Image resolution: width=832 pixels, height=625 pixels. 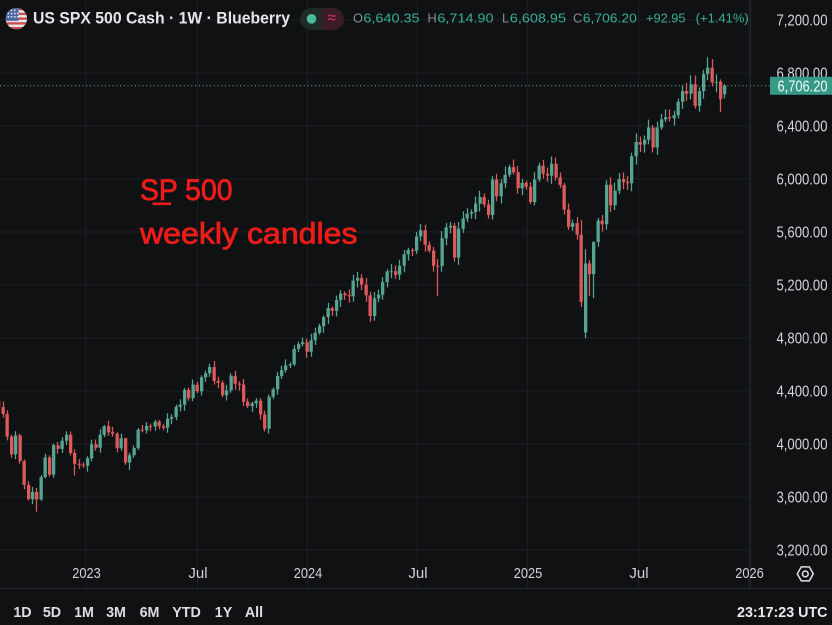 I want to click on svg-text: 2023, so click(x=86, y=573).